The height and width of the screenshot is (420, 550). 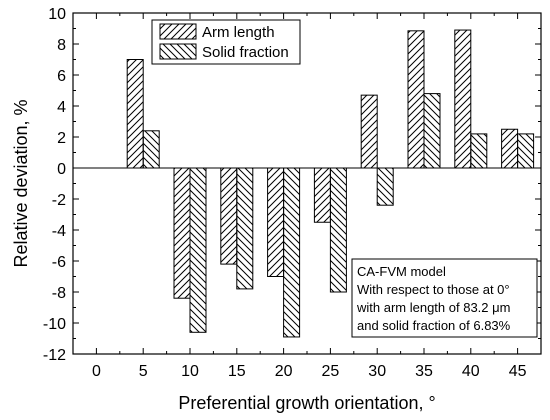 I want to click on x-tick-label: 20, so click(x=284, y=371).